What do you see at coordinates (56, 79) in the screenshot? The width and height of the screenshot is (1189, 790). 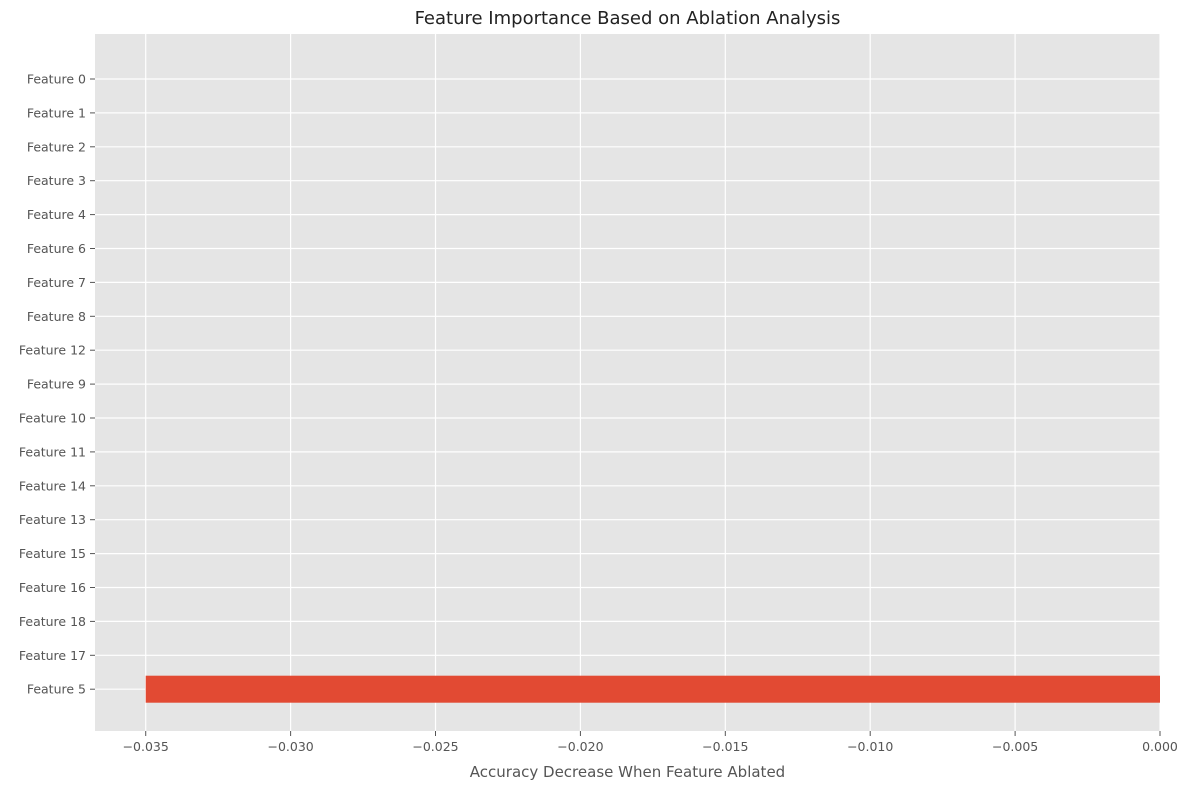 I see `y-tick-label: Feature 0` at bounding box center [56, 79].